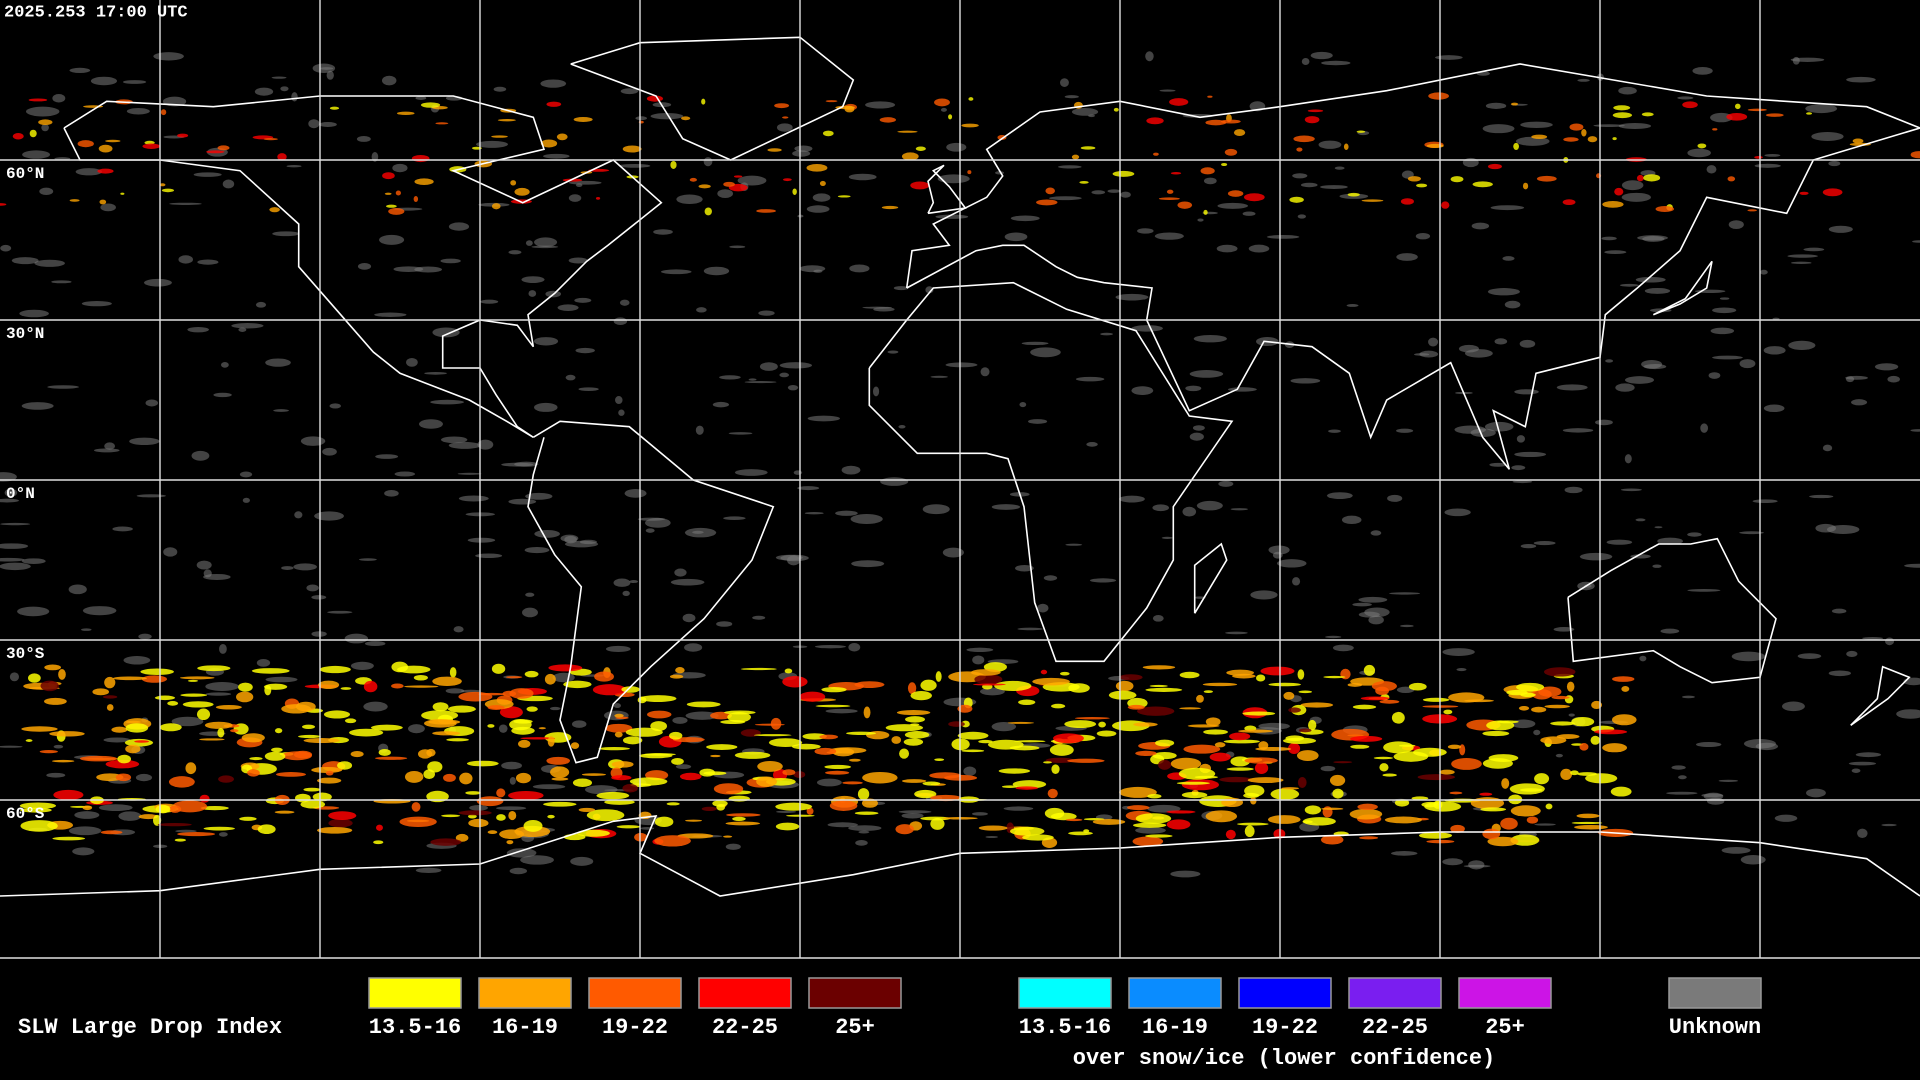 Image resolution: width=1920 pixels, height=1080 pixels. I want to click on ice-note: over snow/ice (lower confidence), so click(1284, 1058).